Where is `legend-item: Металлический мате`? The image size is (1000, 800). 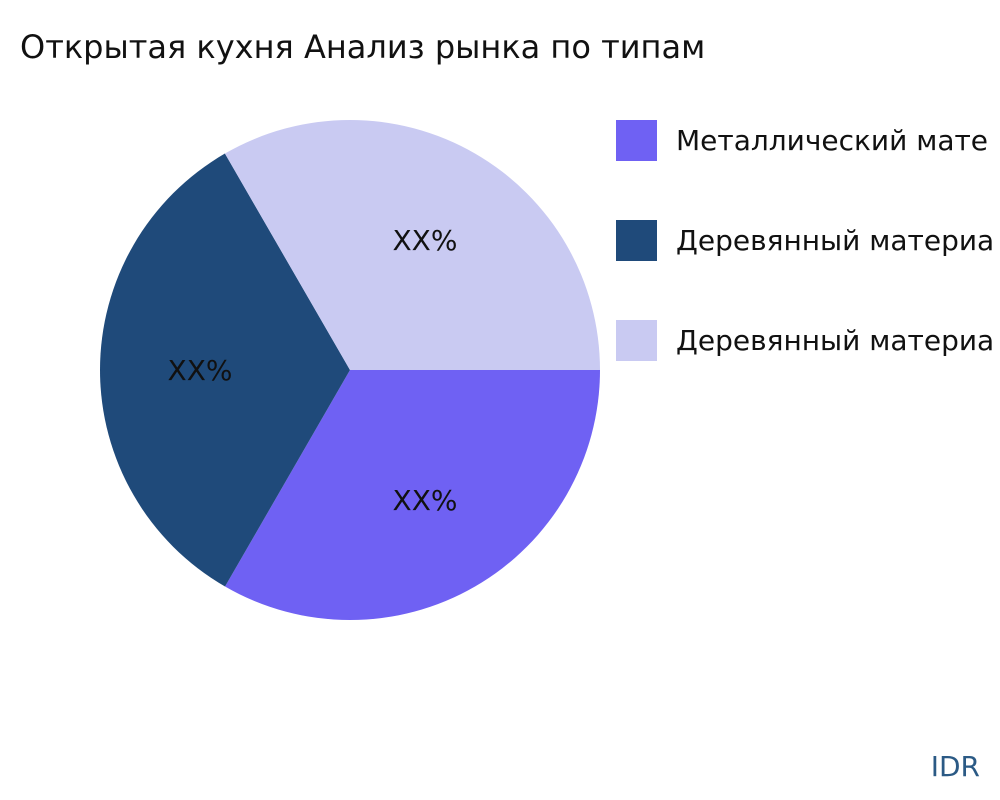
legend-item: Металлический мате is located at coordinates (802, 140).